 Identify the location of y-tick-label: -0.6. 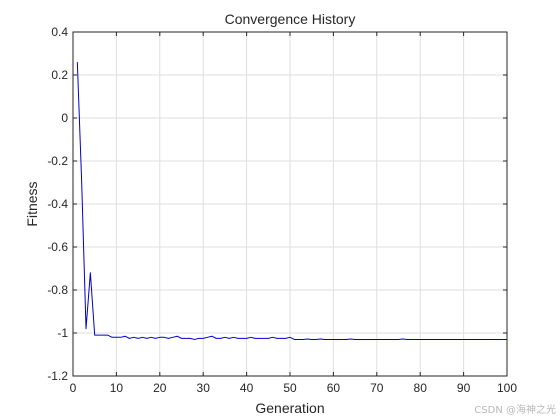
(57, 247).